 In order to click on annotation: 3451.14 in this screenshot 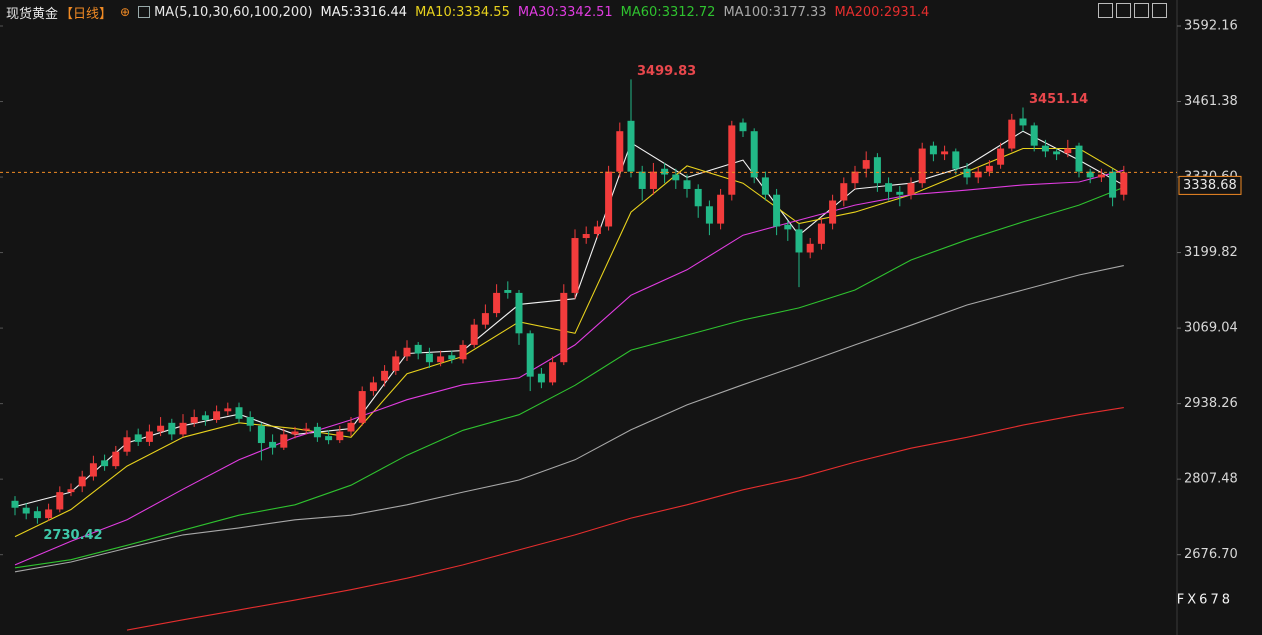, I will do `click(1058, 99)`.